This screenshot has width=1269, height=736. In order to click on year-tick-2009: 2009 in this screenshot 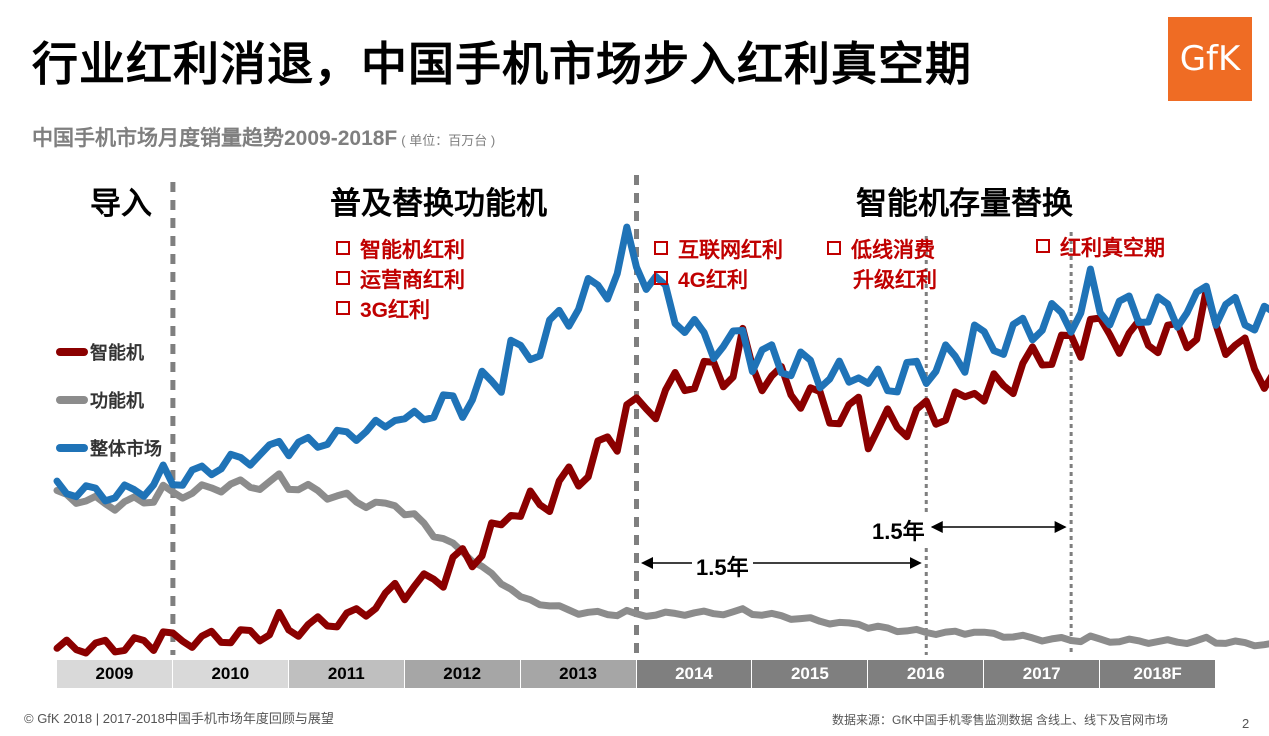, I will do `click(115, 674)`.